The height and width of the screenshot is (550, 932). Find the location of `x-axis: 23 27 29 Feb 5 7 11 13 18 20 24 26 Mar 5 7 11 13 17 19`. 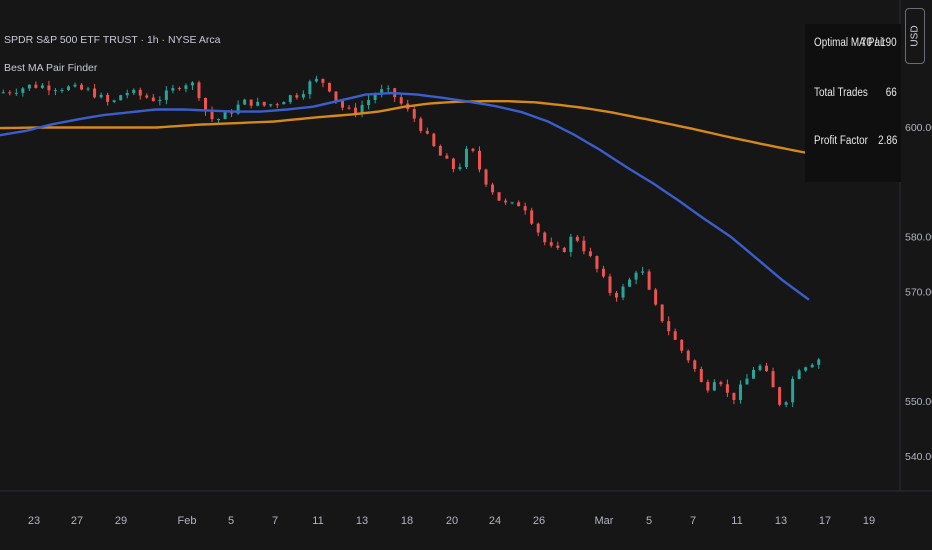

x-axis: 23 27 29 Feb 5 7 11 13 18 20 24 26 Mar 5 7 11 13 17 19 is located at coordinates (451, 521).